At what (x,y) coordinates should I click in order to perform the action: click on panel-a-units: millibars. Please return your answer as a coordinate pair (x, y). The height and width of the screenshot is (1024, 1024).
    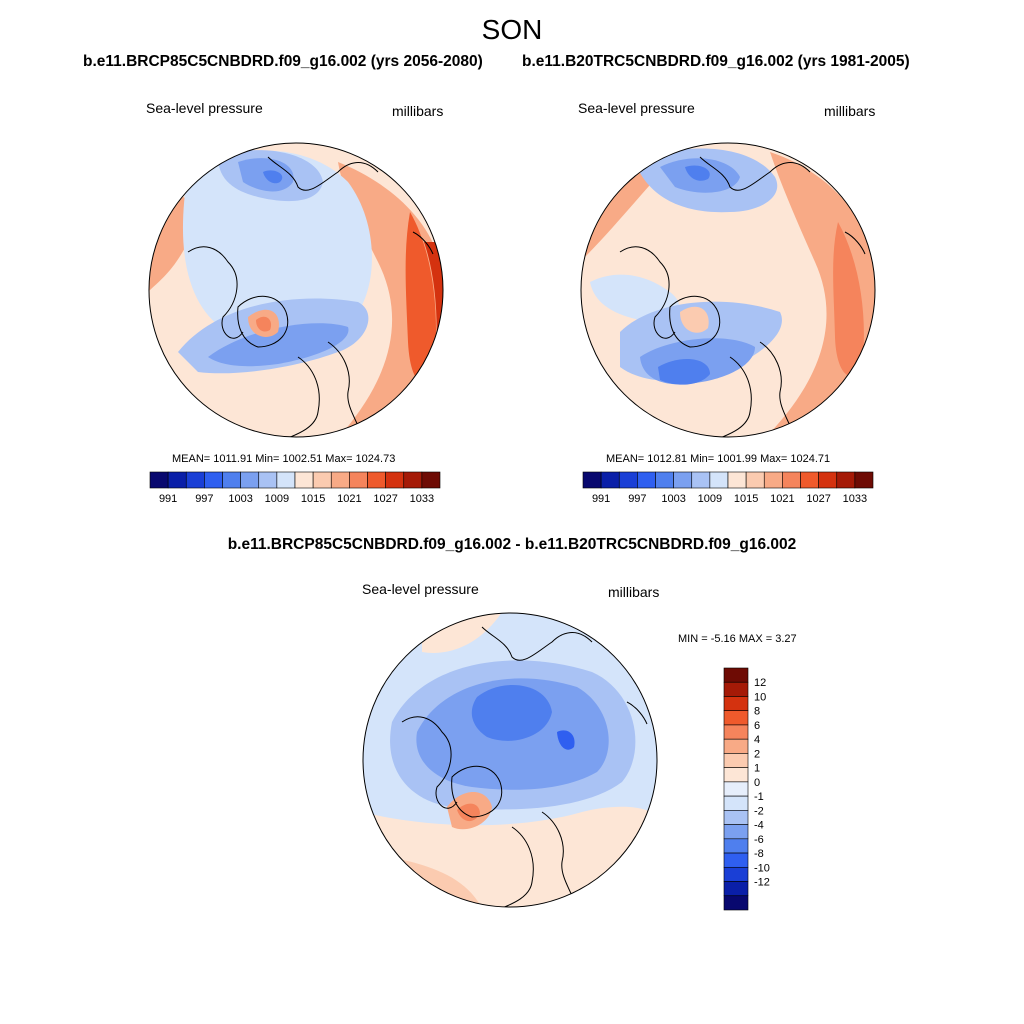
    Looking at the image, I should click on (418, 111).